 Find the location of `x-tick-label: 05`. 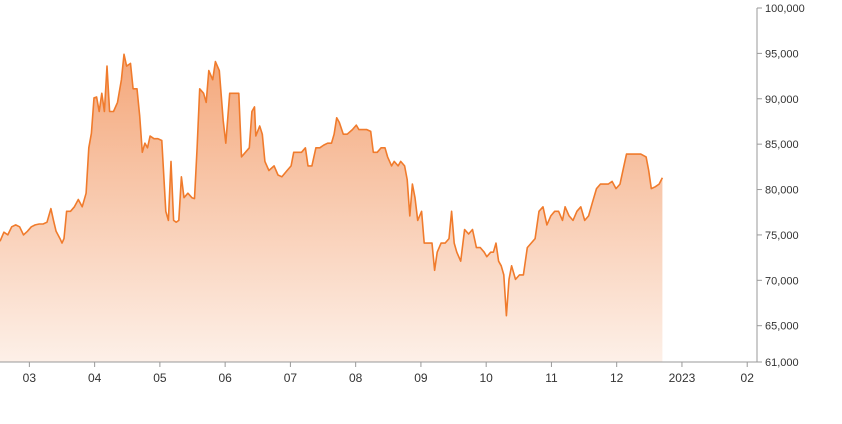

x-tick-label: 05 is located at coordinates (160, 378).